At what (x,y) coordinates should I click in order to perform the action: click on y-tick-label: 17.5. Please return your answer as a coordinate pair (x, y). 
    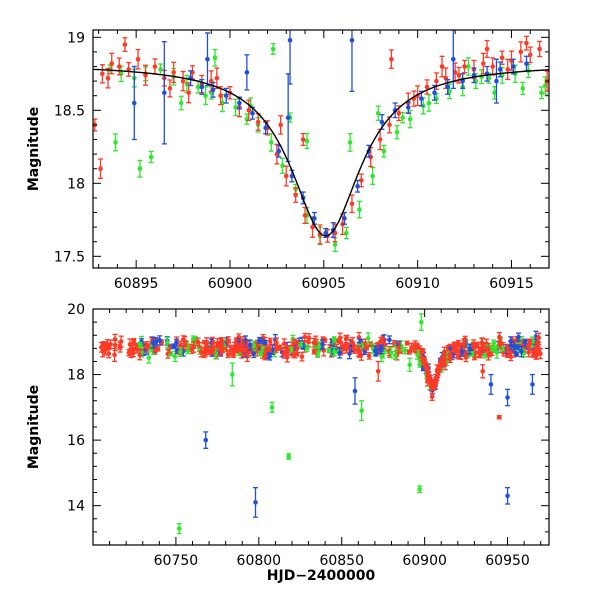
    Looking at the image, I should click on (69, 257).